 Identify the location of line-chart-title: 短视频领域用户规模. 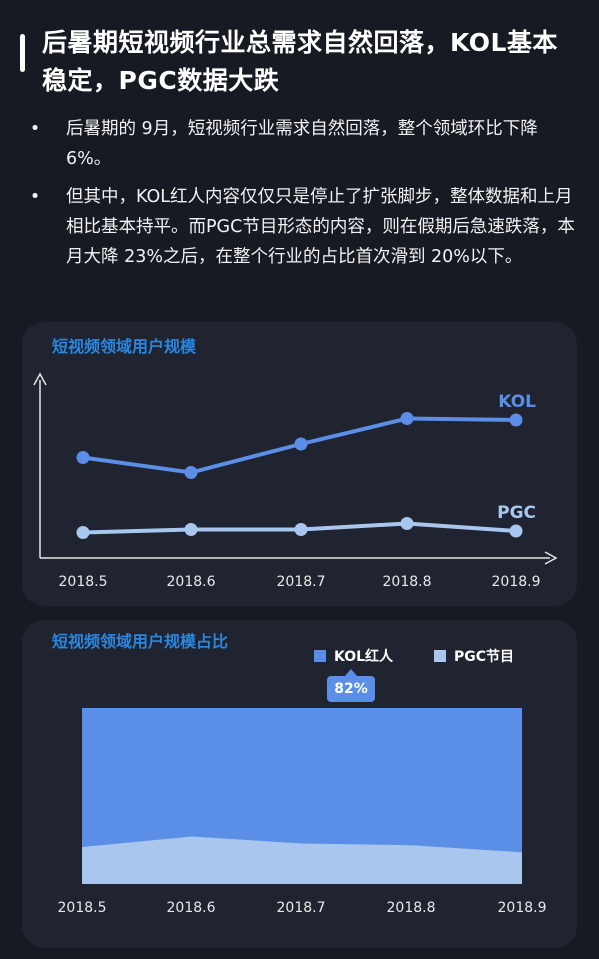
(124, 346).